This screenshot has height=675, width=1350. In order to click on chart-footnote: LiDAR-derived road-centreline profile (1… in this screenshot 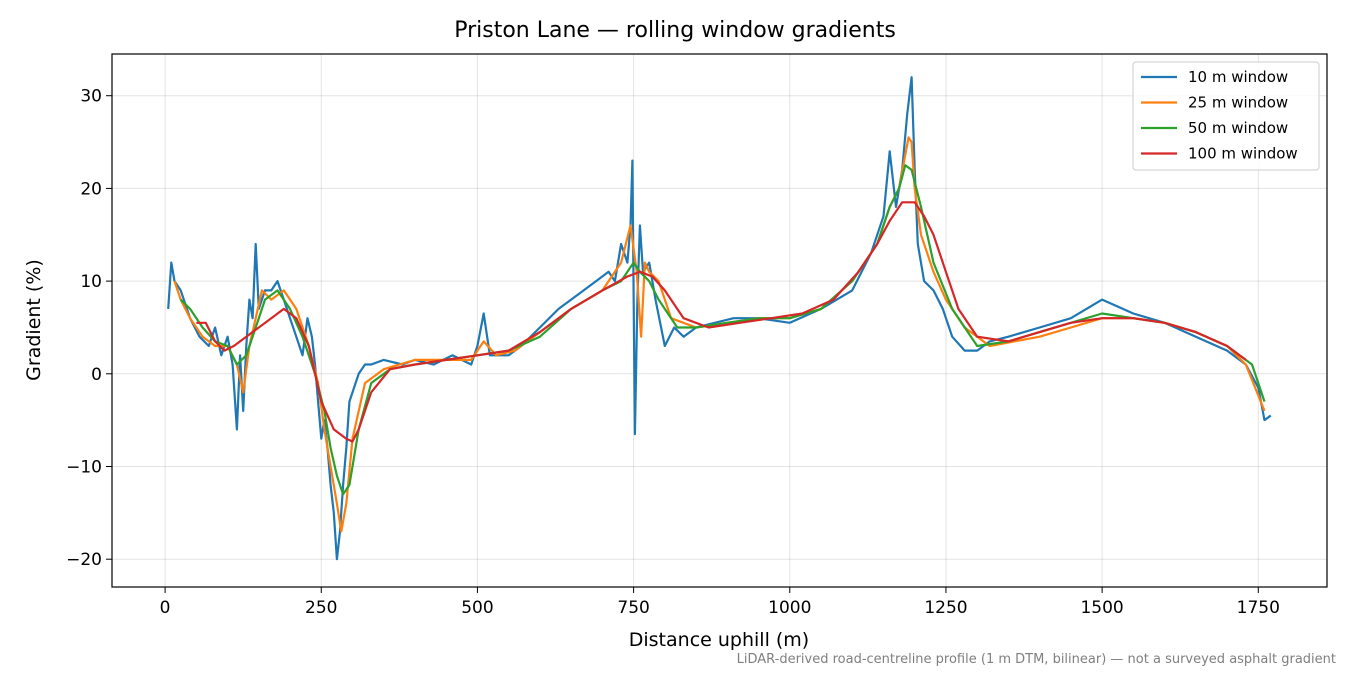, I will do `click(1036, 659)`.